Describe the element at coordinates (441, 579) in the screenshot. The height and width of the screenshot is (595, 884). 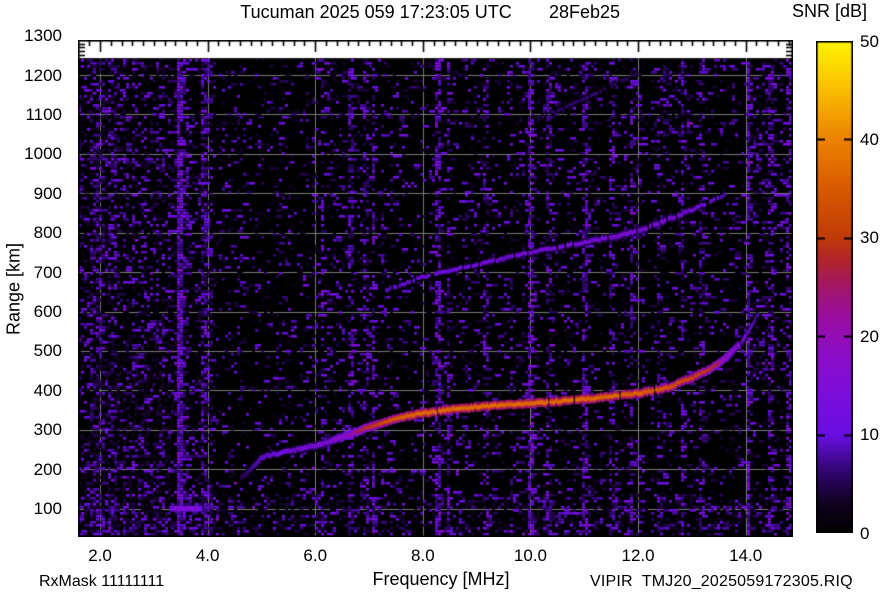
I see `x-axis-title: Frequency [MHz]` at that location.